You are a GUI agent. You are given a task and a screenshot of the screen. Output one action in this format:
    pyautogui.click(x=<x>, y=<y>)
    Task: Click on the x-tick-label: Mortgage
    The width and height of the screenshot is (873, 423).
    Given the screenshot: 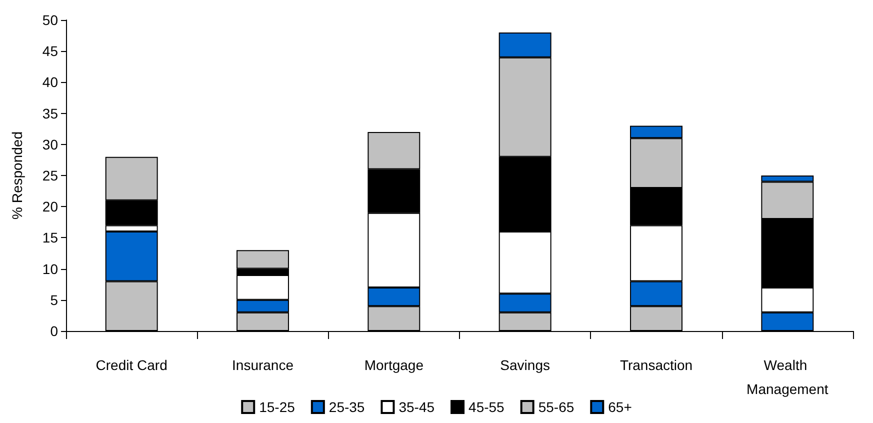 What is the action you would take?
    pyautogui.click(x=394, y=365)
    